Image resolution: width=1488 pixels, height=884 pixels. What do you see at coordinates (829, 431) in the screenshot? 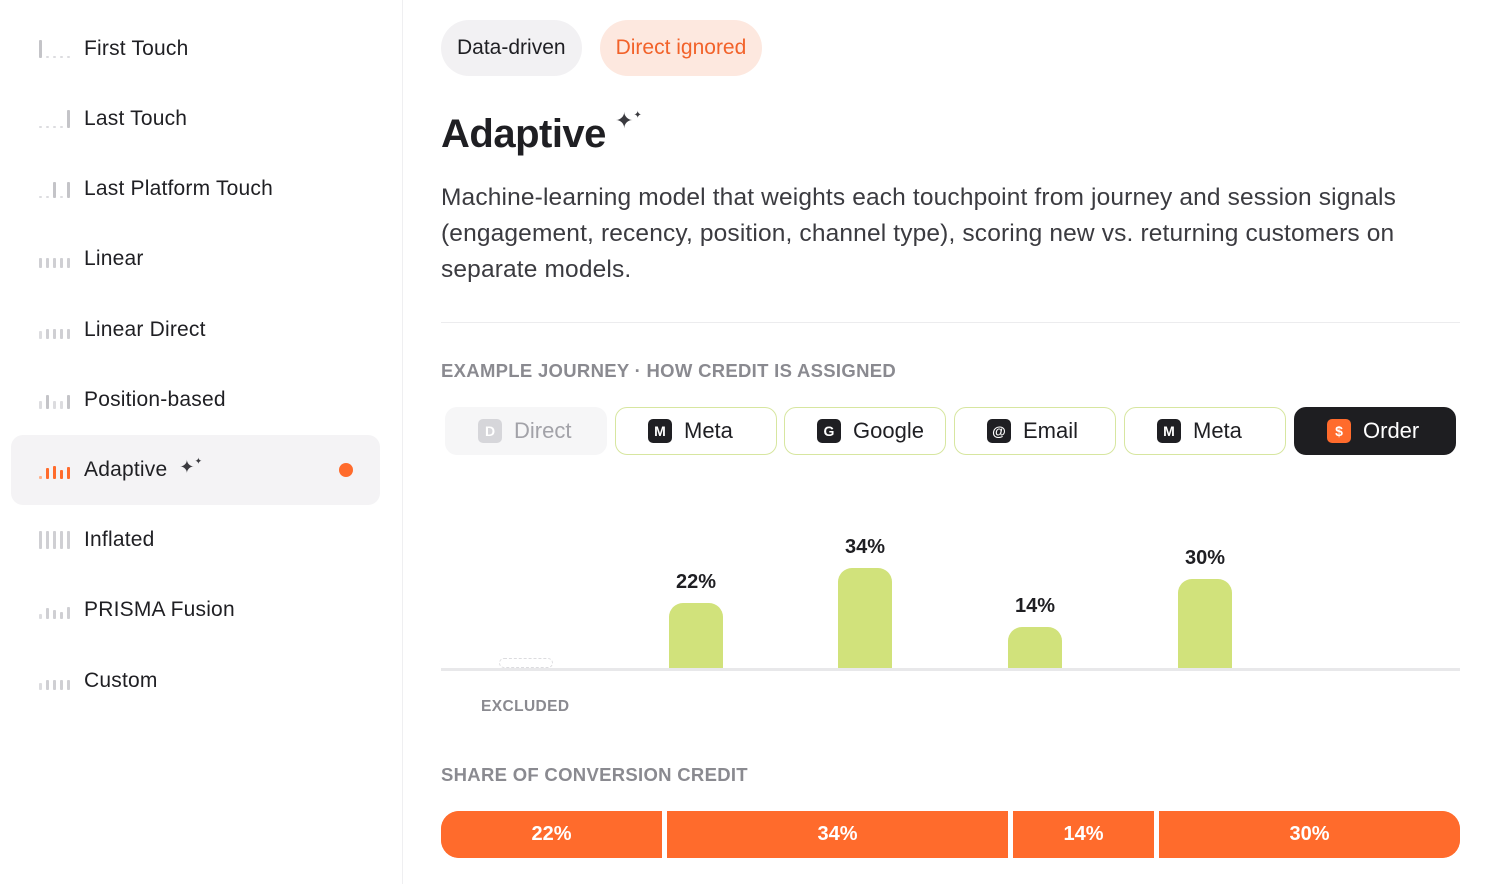
I see `google-badge-icon: G` at bounding box center [829, 431].